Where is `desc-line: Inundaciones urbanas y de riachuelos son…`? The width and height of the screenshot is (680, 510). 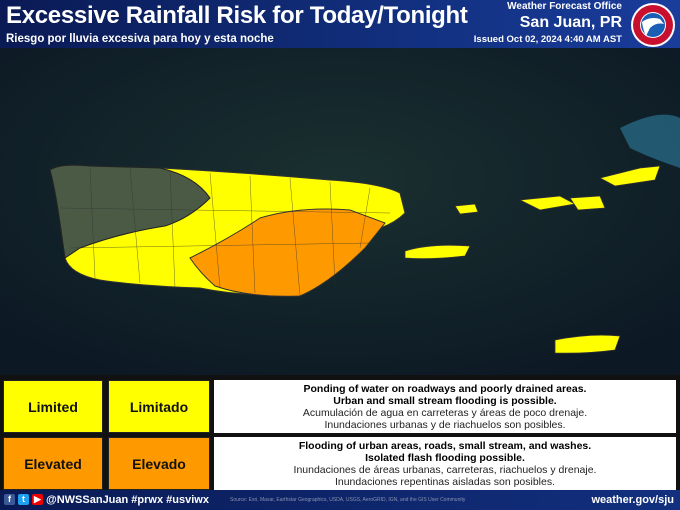
desc-line: Inundaciones urbanas y de riachuelos son… is located at coordinates (445, 425).